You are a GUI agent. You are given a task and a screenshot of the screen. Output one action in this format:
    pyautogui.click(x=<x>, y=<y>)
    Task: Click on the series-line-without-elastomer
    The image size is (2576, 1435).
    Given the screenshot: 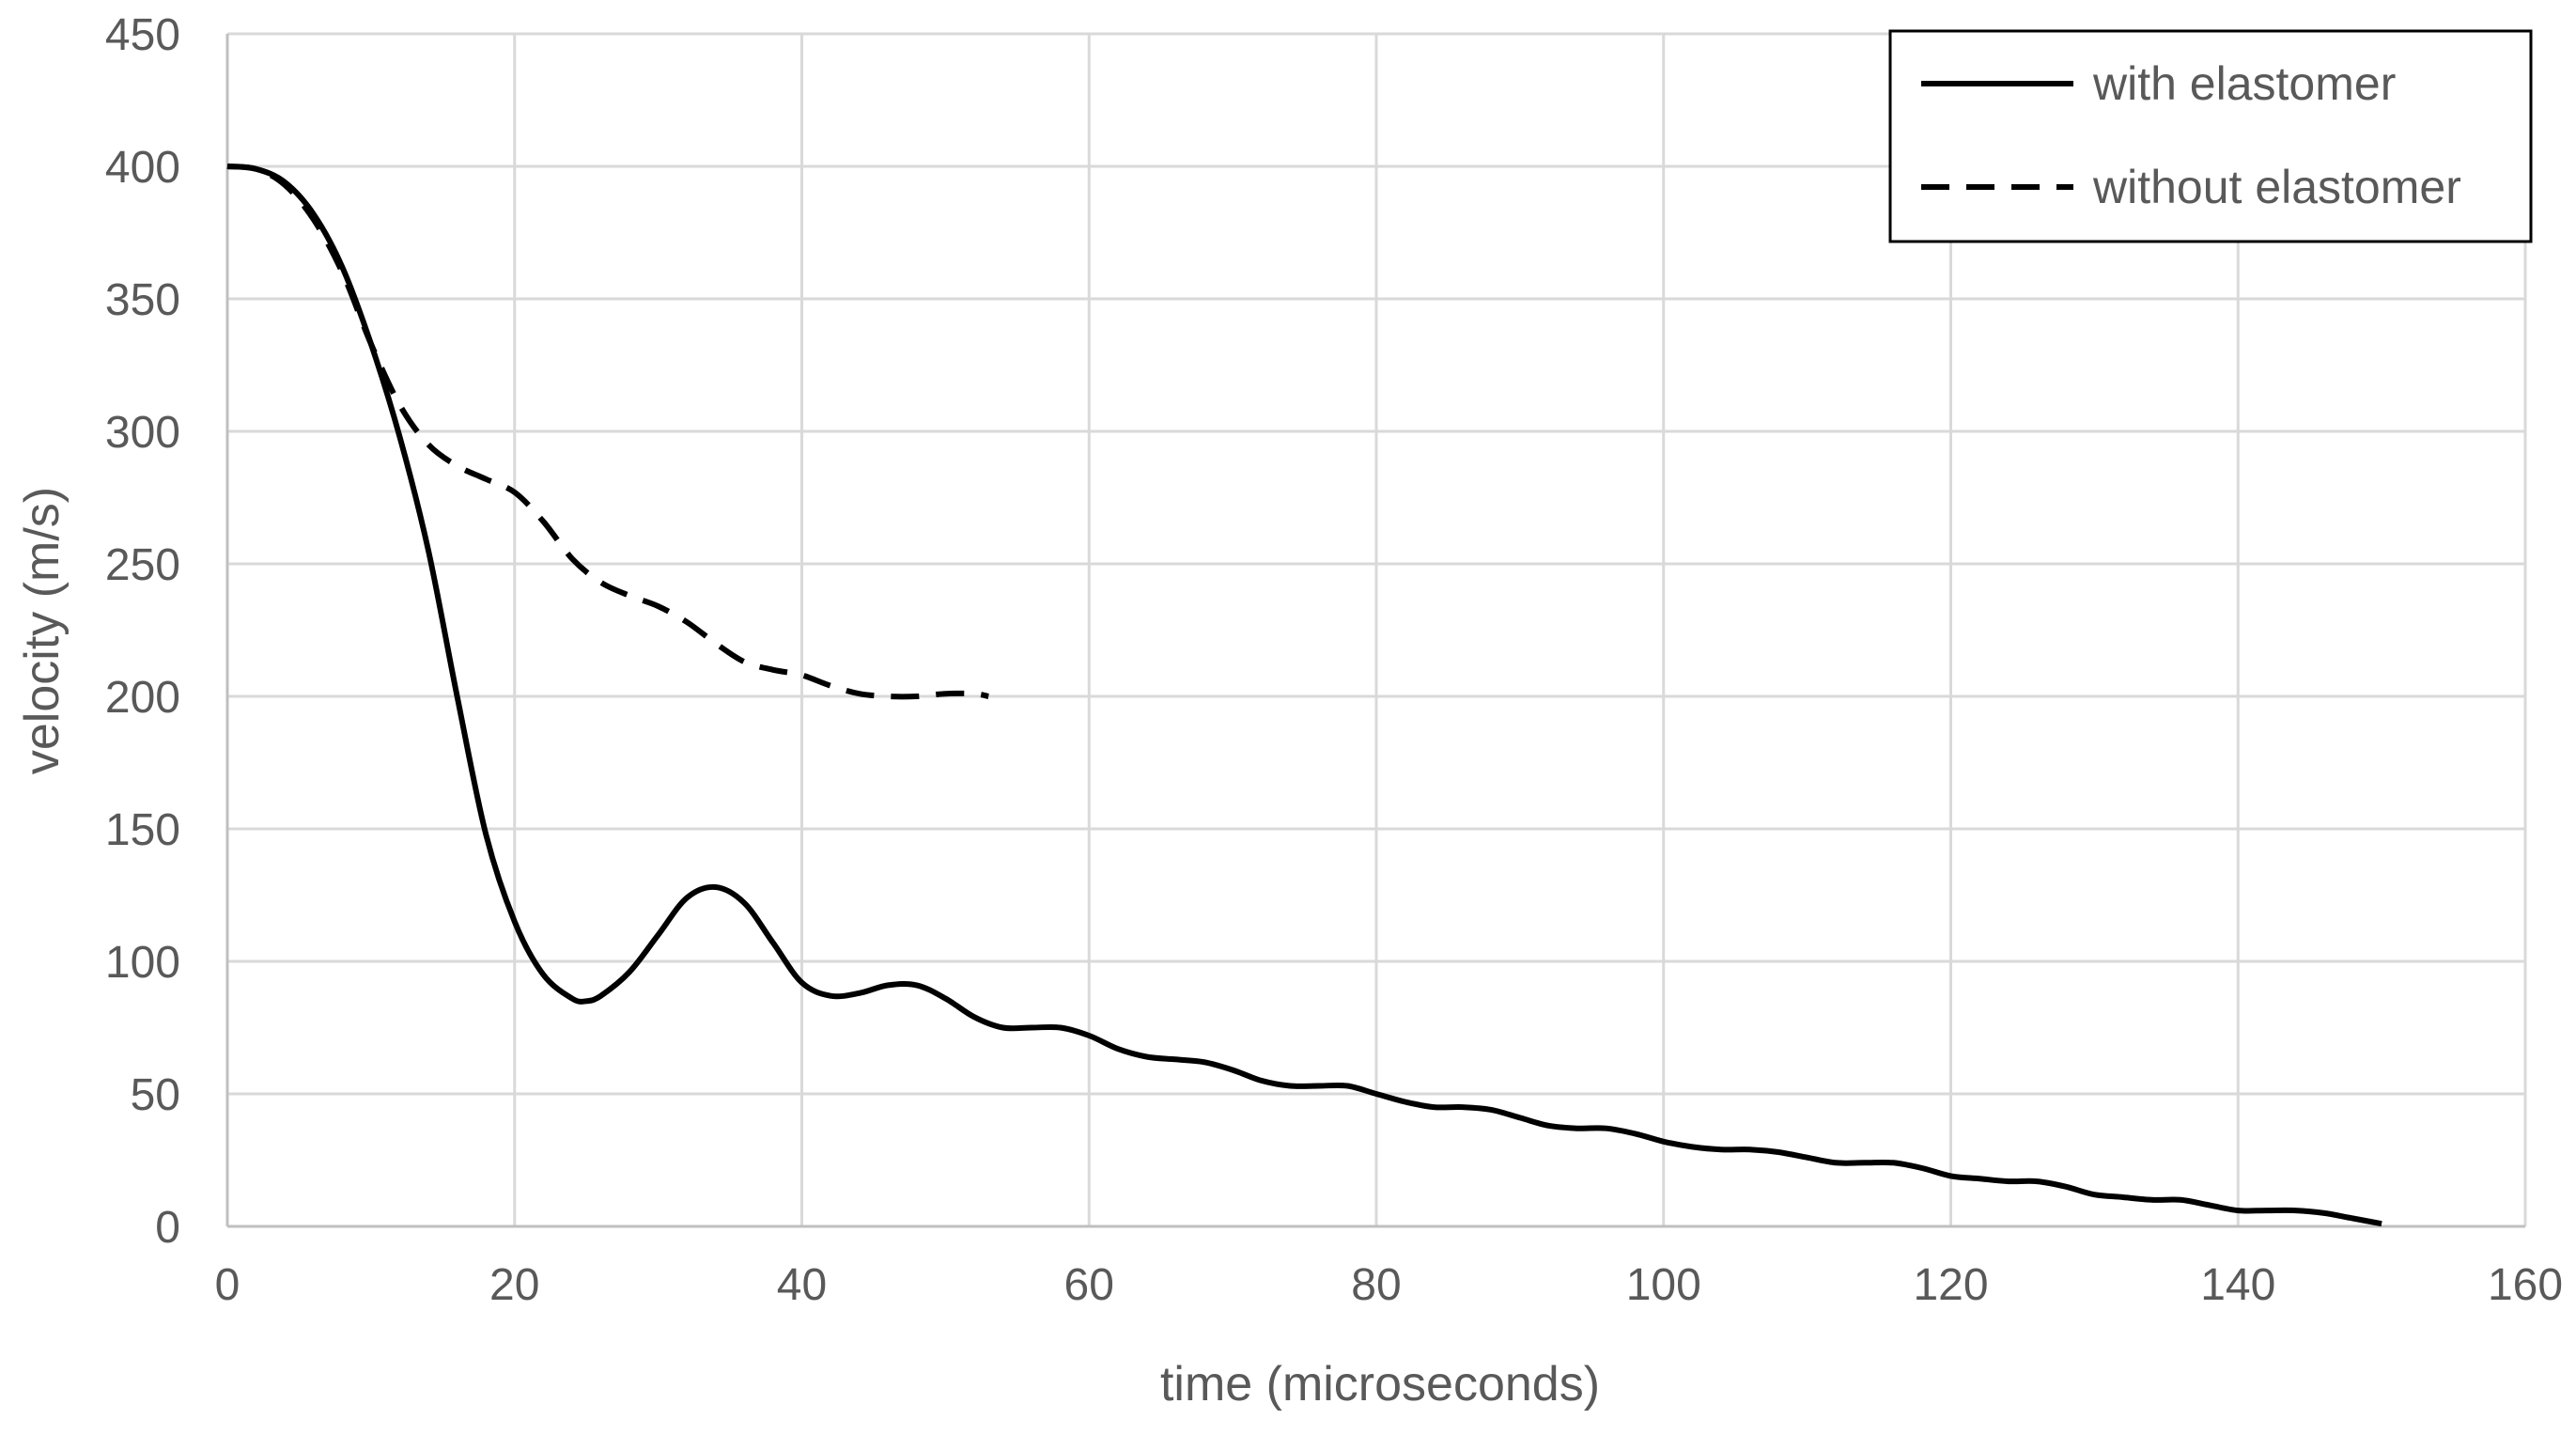 What is the action you would take?
    pyautogui.click(x=607, y=432)
    